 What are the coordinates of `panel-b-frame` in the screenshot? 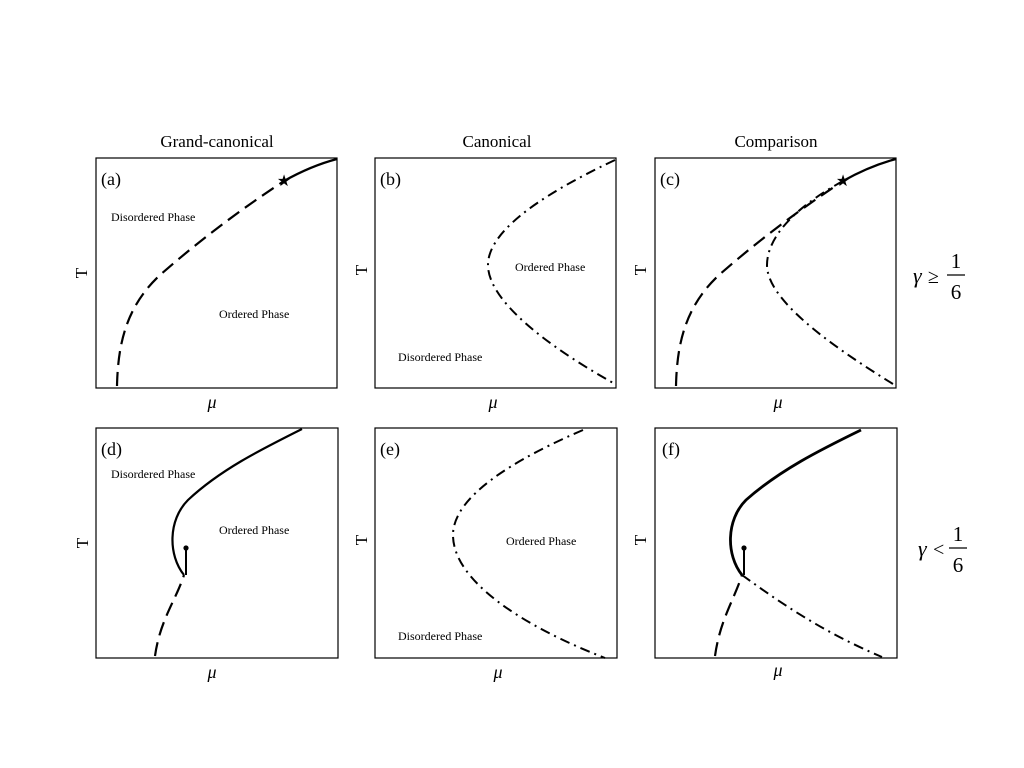 It's located at (495, 273).